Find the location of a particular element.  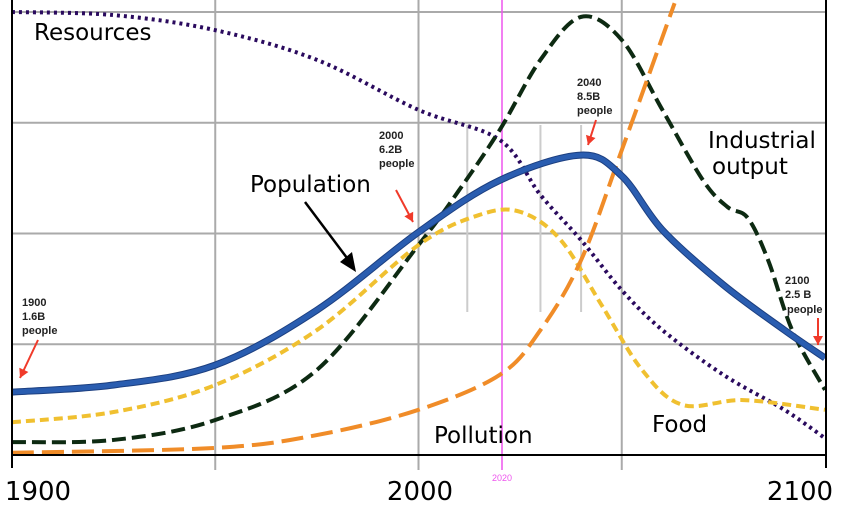

label-output: output is located at coordinates (750, 167).